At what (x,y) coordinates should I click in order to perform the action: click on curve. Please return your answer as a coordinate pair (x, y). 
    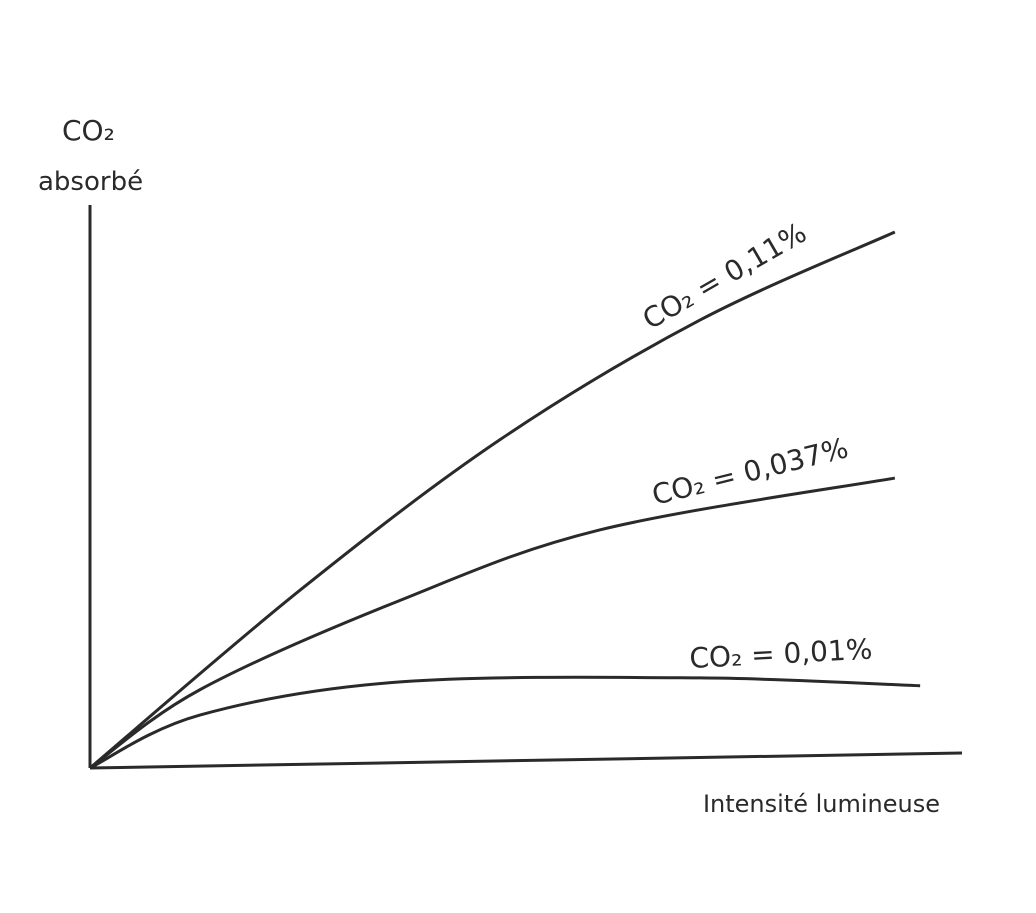
    Looking at the image, I should click on (505, 722).